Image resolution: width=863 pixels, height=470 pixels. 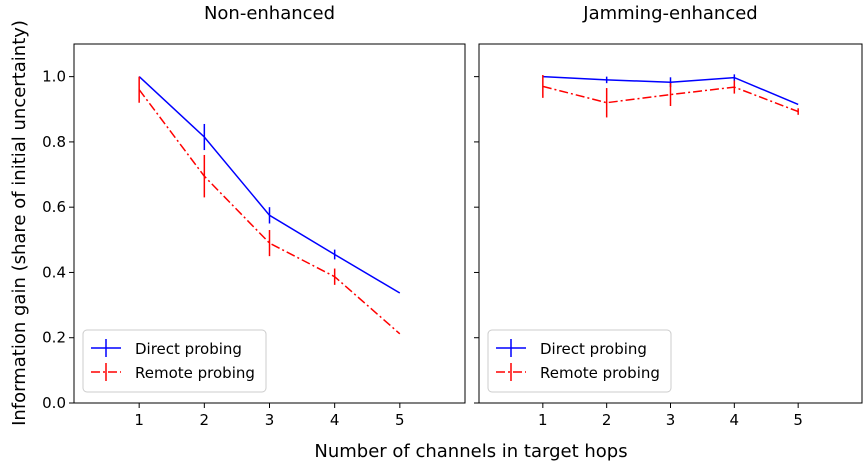 What do you see at coordinates (54, 207) in the screenshot?
I see `y-tick-label: 0.6` at bounding box center [54, 207].